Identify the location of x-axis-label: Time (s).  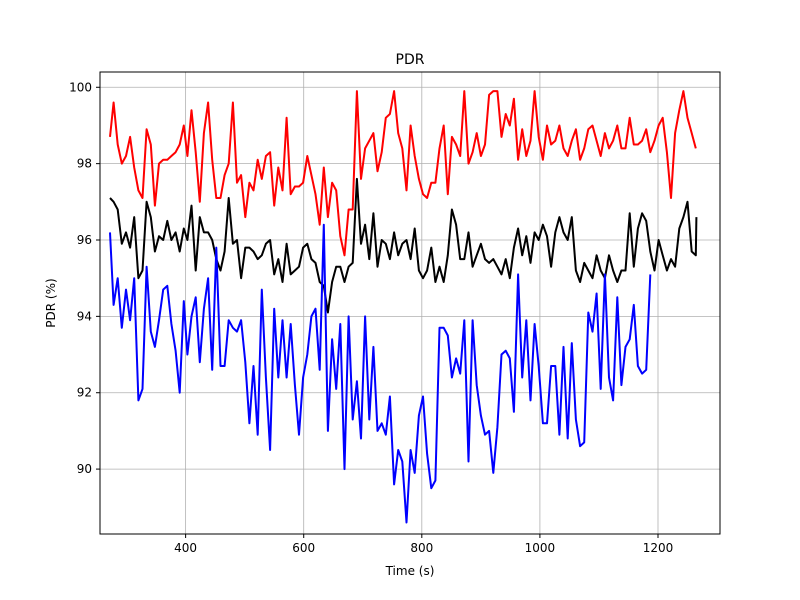
(410, 571).